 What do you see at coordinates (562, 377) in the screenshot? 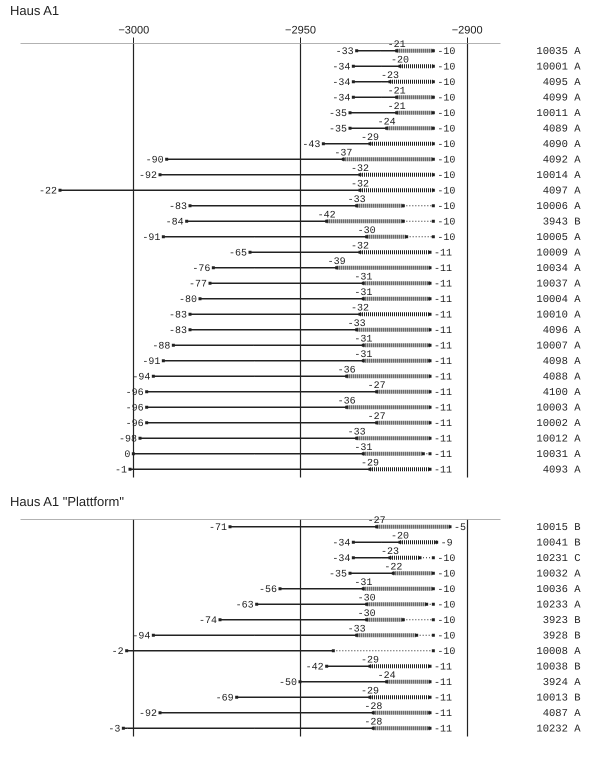
I see `y-tick-label: 4088 A` at bounding box center [562, 377].